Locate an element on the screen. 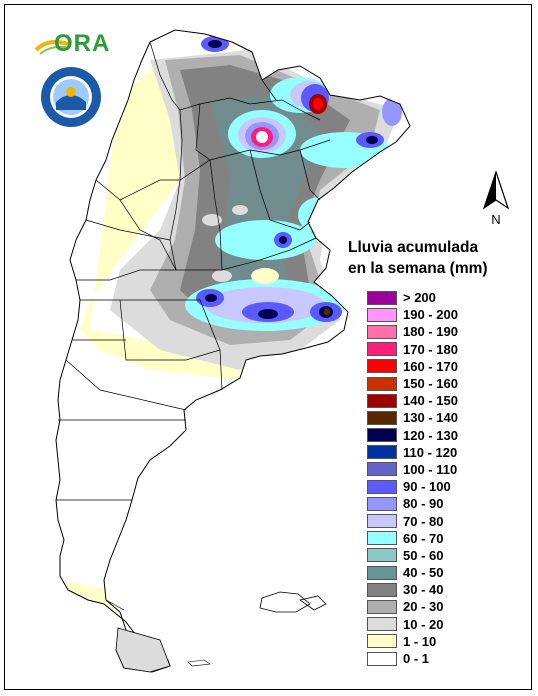 This screenshot has height=696, width=538. legend-label: 180 - 190 is located at coordinates (430, 332).